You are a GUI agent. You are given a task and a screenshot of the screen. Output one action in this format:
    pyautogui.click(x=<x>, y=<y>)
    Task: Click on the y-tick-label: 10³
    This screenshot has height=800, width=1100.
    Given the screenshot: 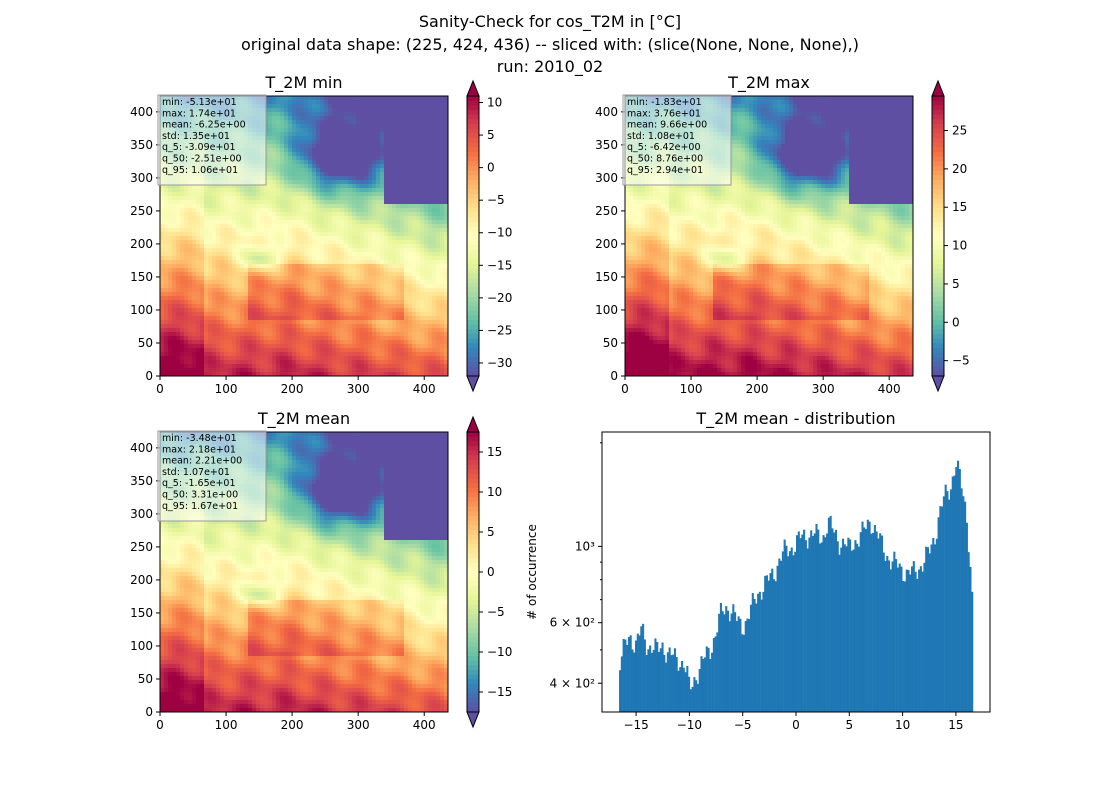 What is the action you would take?
    pyautogui.click(x=585, y=546)
    